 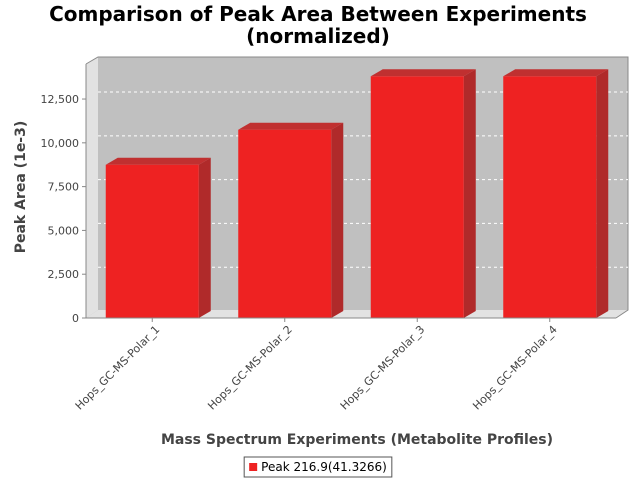 What do you see at coordinates (357, 314) in the screenshot?
I see `plot-floor` at bounding box center [357, 314].